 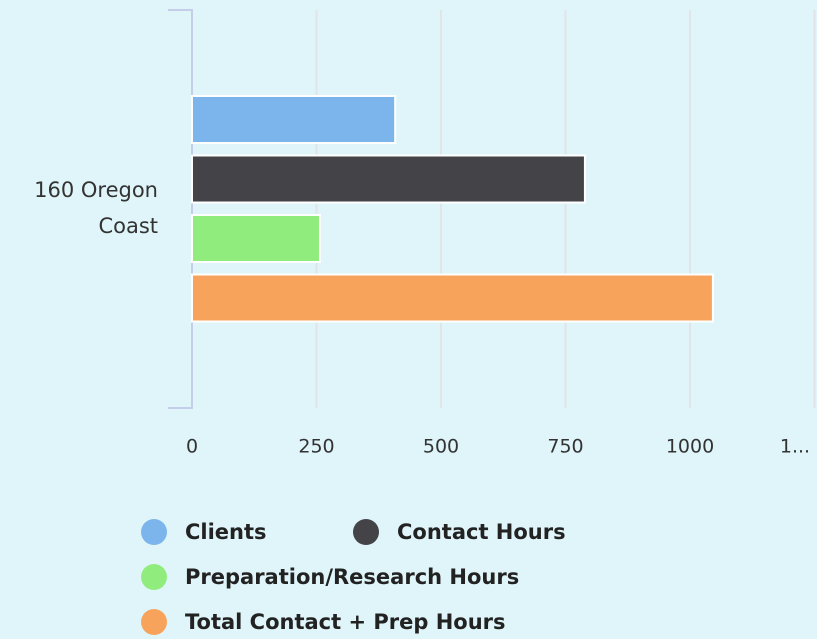 I want to click on legend-label: Preparation/Research Hours, so click(x=352, y=577).